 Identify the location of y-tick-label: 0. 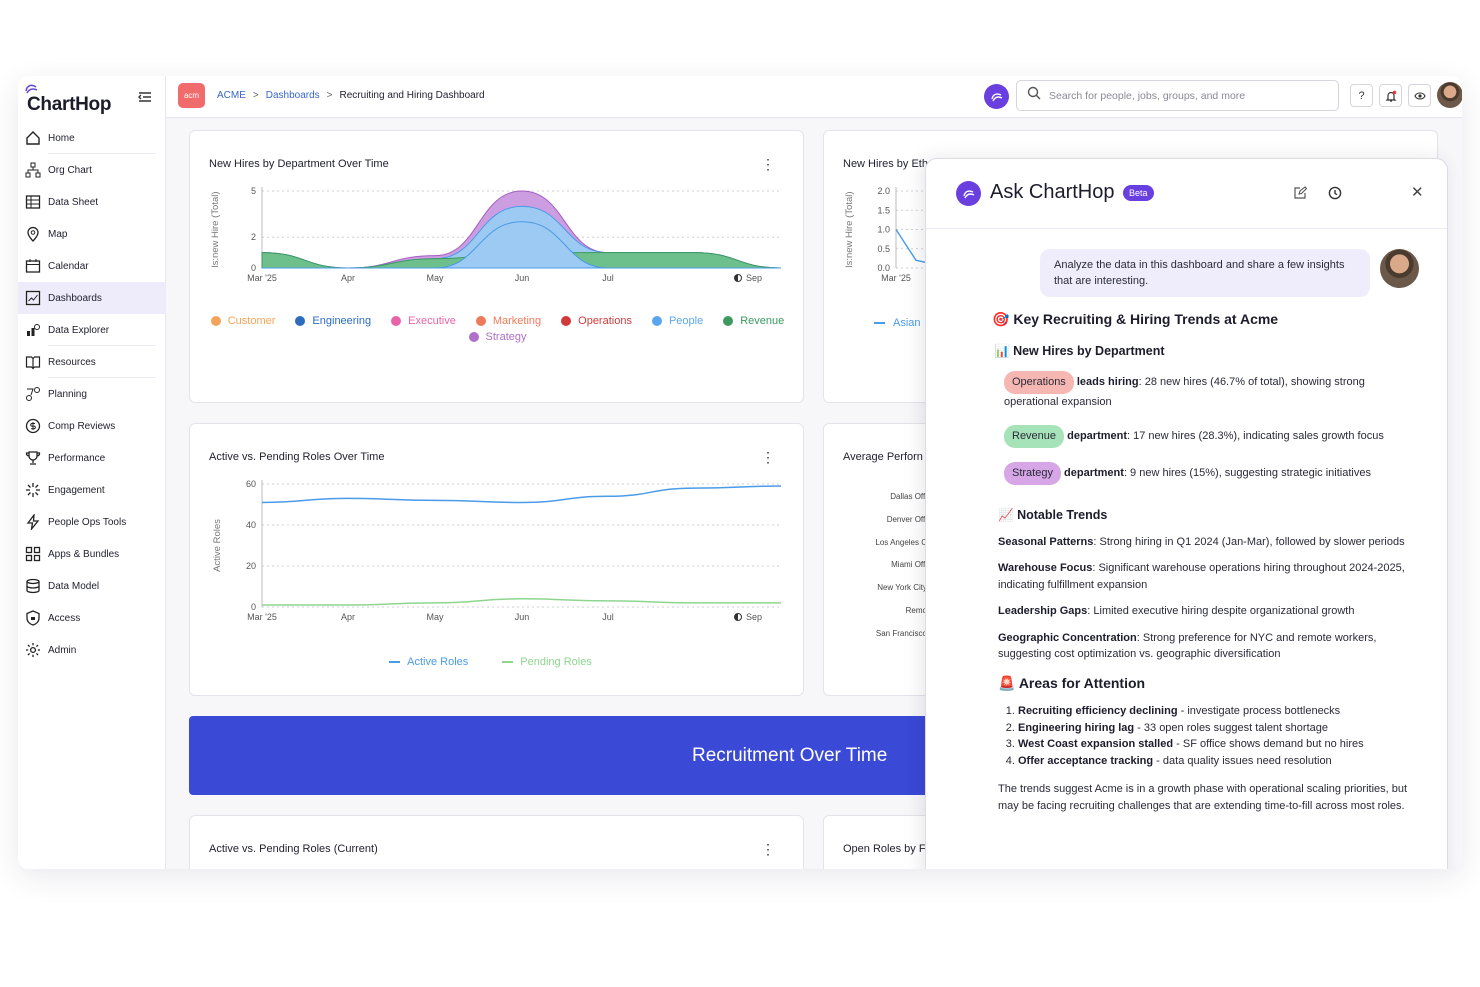
(253, 607).